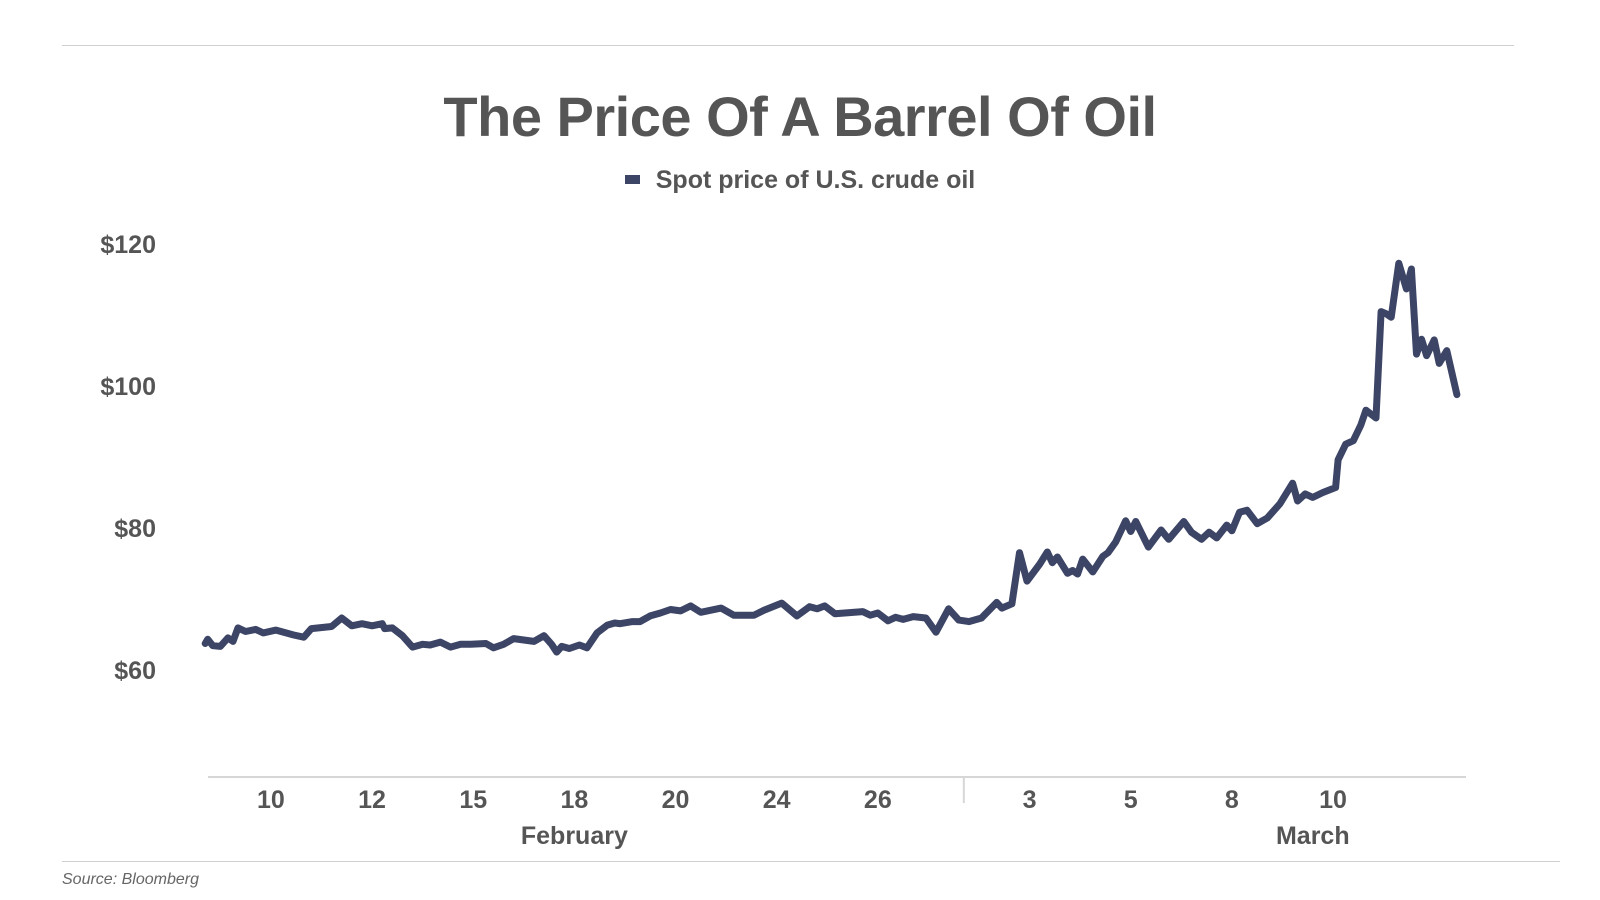  What do you see at coordinates (574, 836) in the screenshot?
I see `x-group-label: February` at bounding box center [574, 836].